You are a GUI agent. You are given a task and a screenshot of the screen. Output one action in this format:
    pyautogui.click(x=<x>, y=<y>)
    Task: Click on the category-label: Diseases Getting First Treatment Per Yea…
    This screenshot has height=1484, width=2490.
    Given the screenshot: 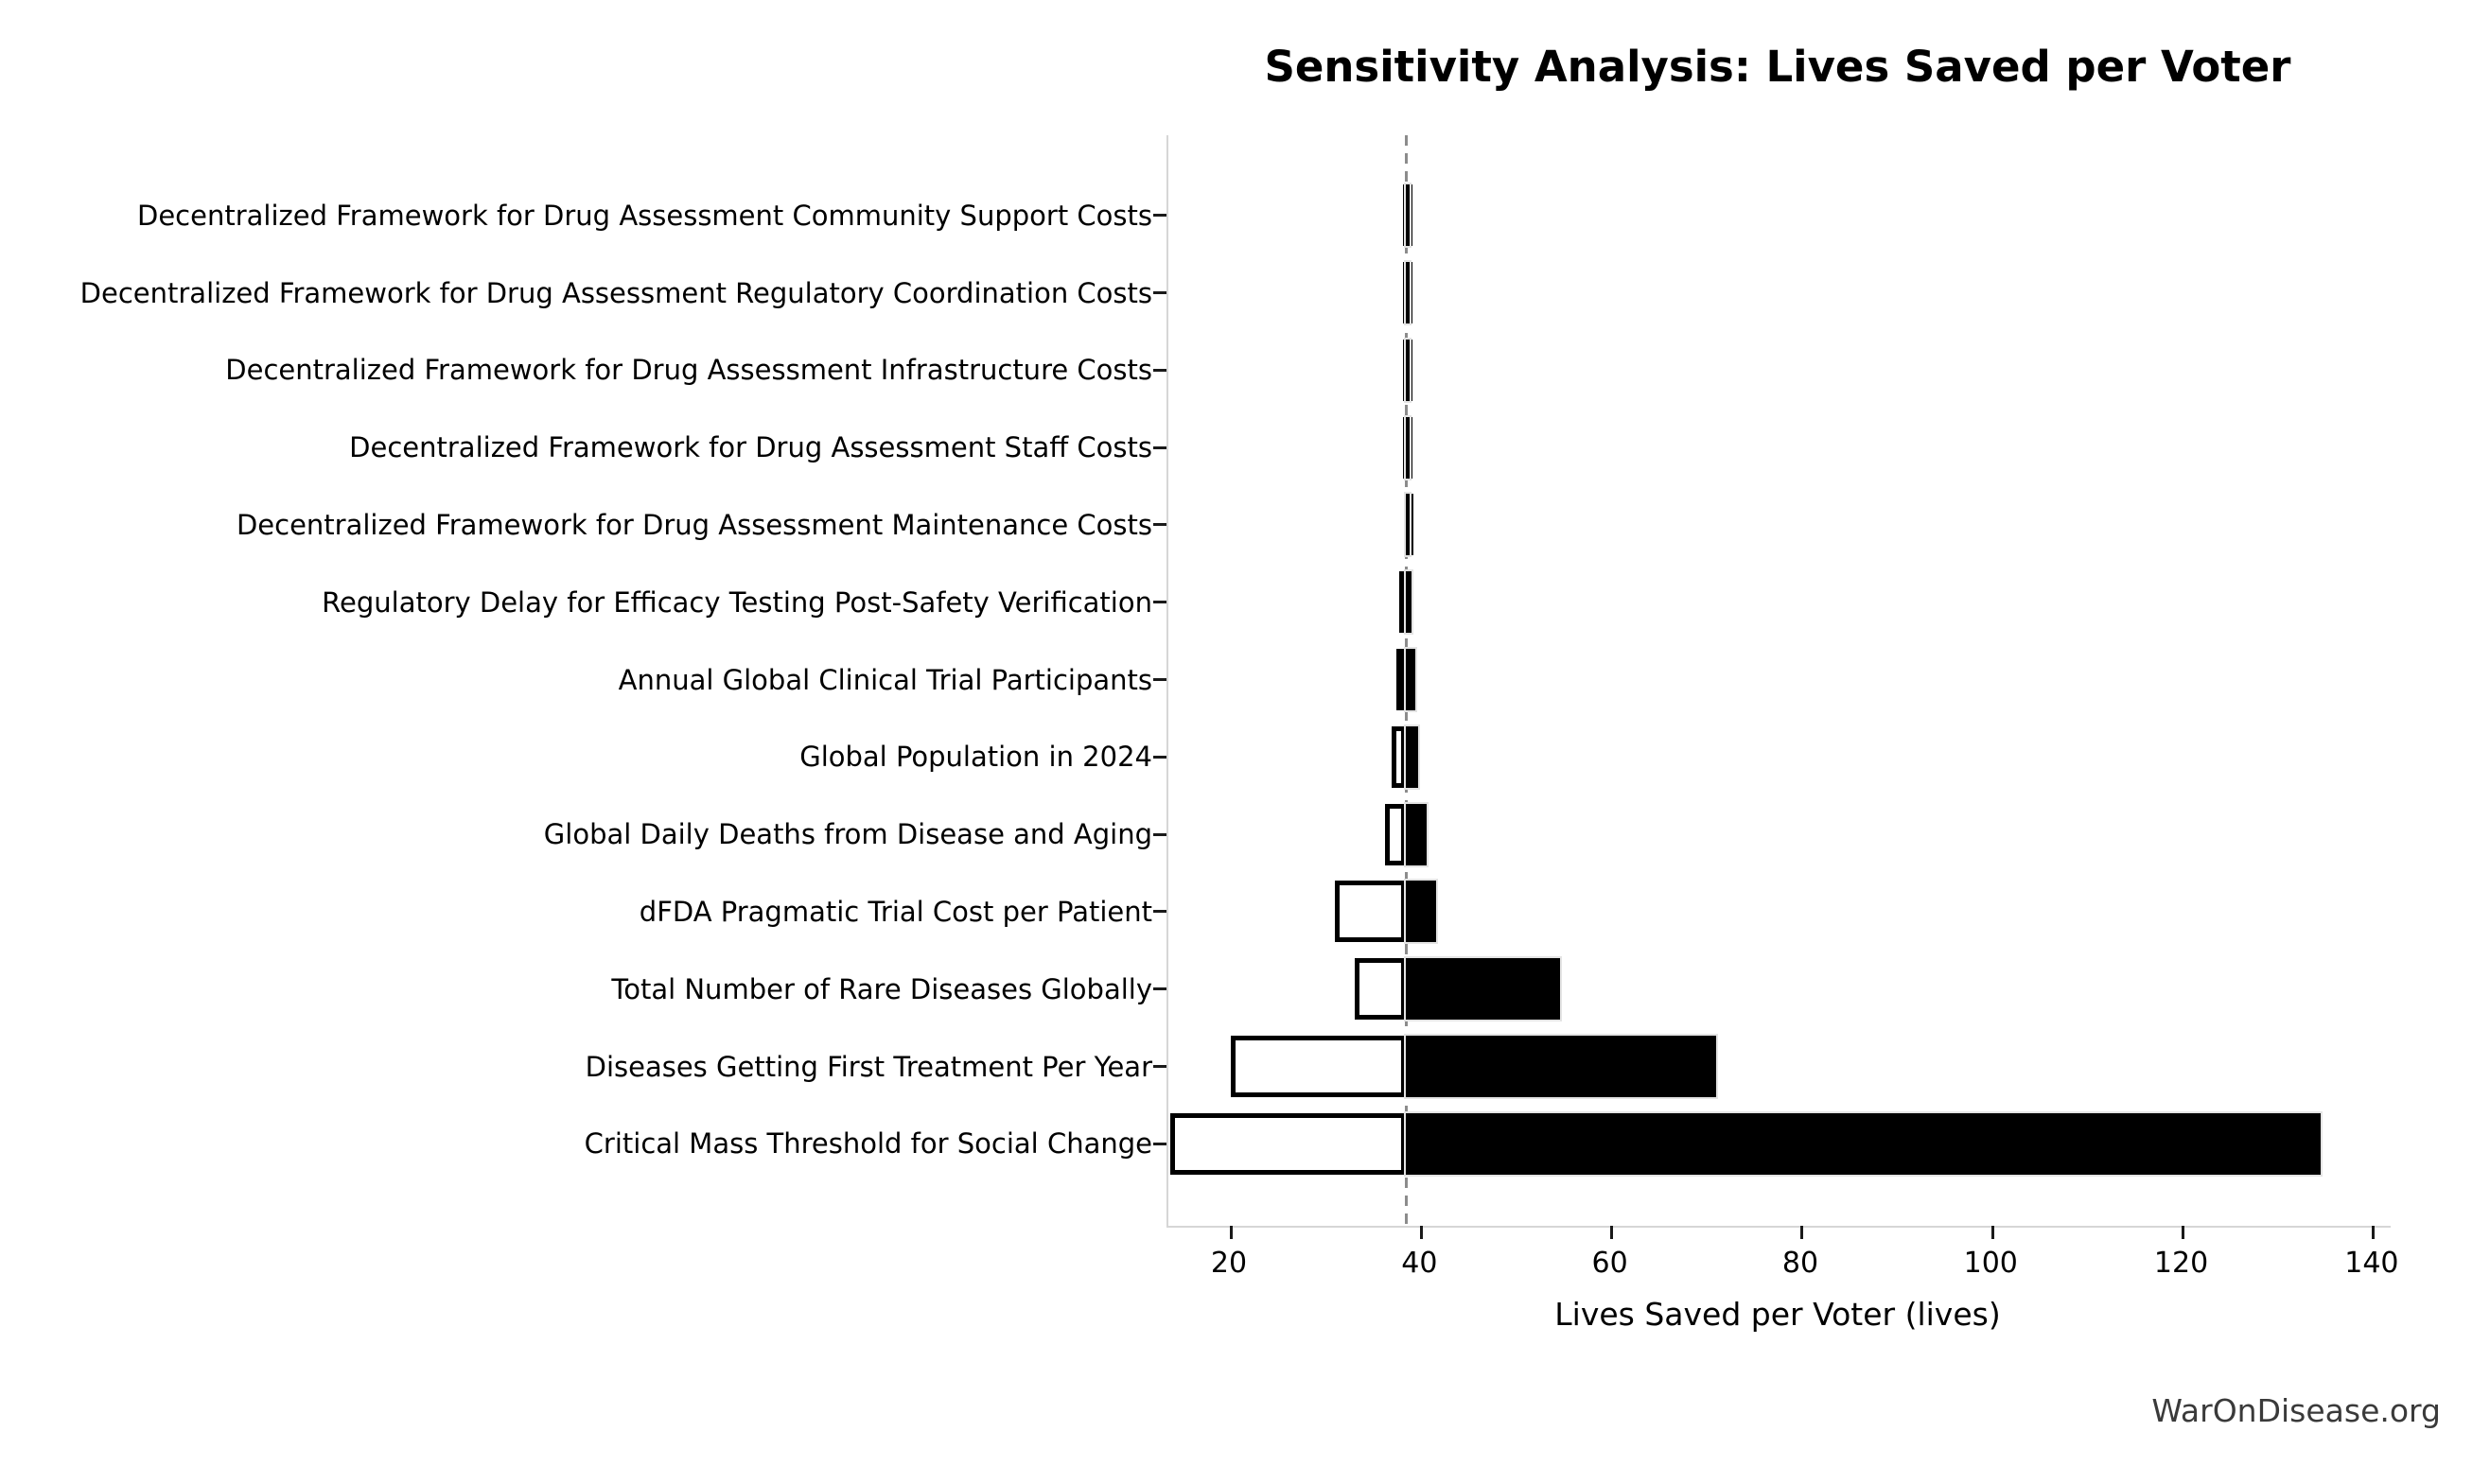 What is the action you would take?
    pyautogui.click(x=868, y=1067)
    